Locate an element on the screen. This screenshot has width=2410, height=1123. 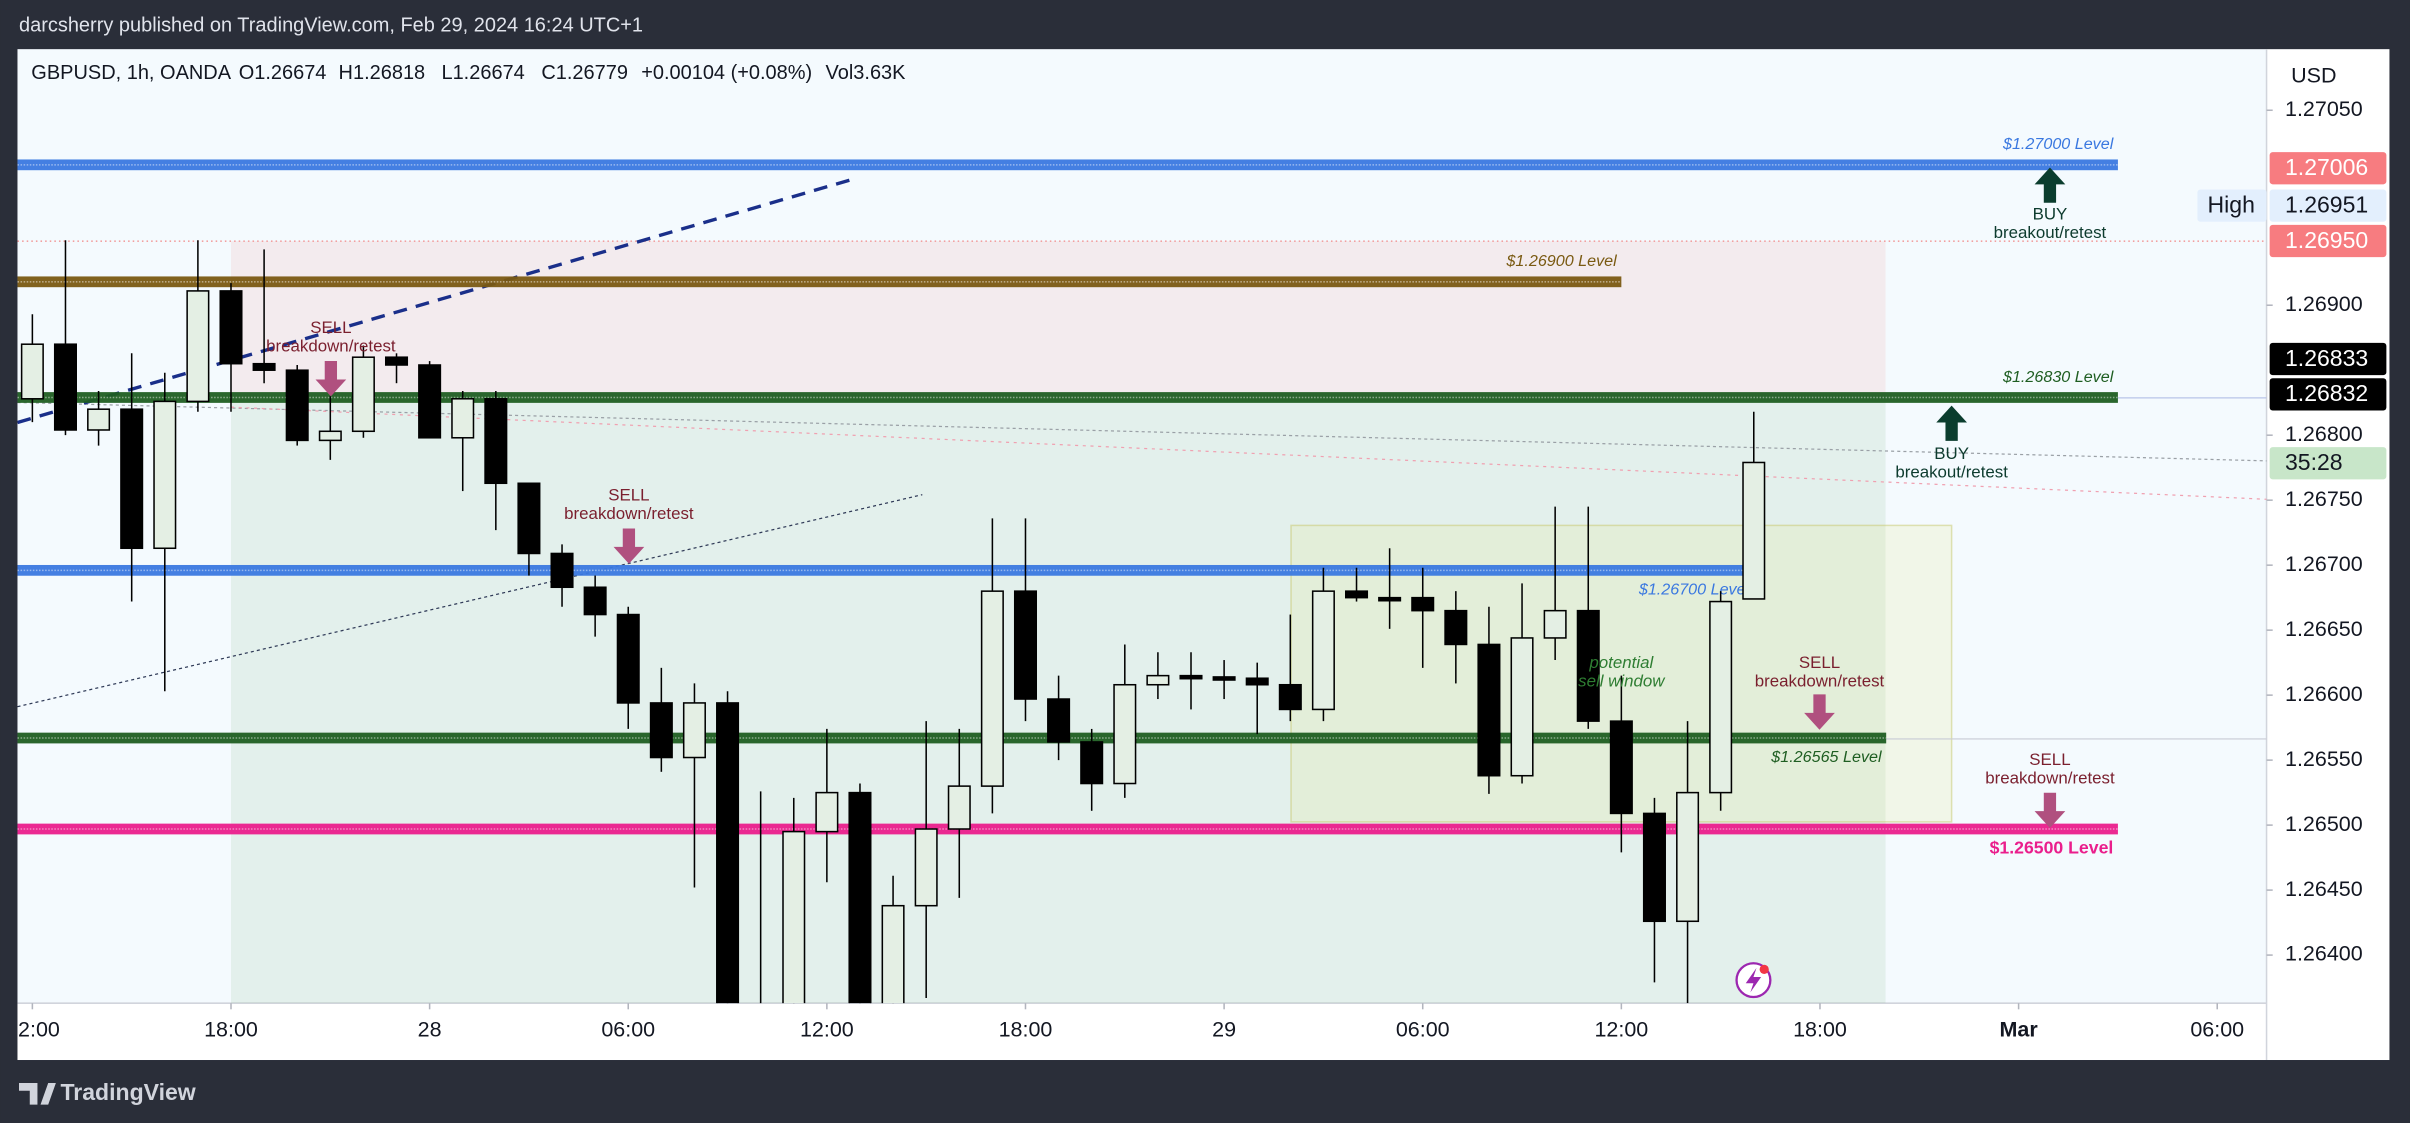
ohlc-low: L1.26674 is located at coordinates (482, 73).